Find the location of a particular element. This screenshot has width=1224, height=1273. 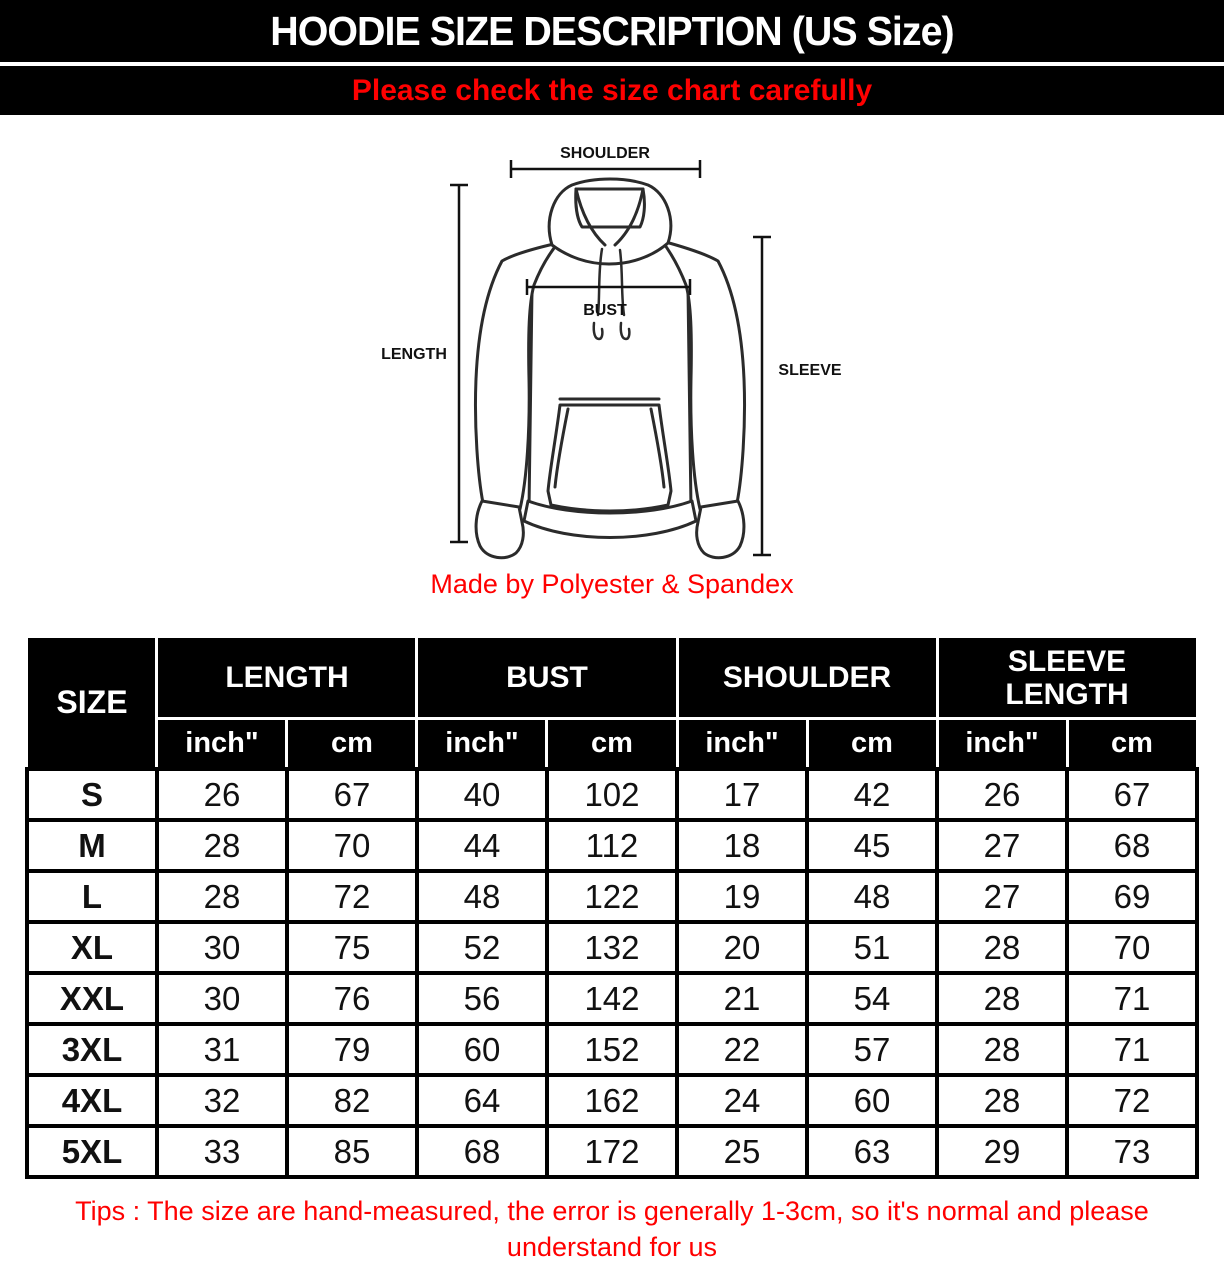

size-label: 3XL is located at coordinates (91, 1049).